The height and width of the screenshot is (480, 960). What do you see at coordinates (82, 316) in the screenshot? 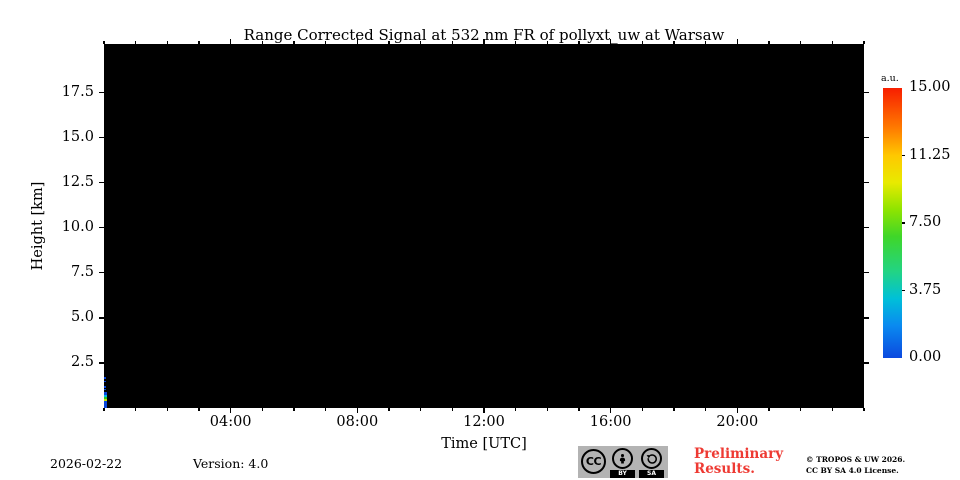
I see `y-axis-tick-label: 5.0` at bounding box center [82, 316].